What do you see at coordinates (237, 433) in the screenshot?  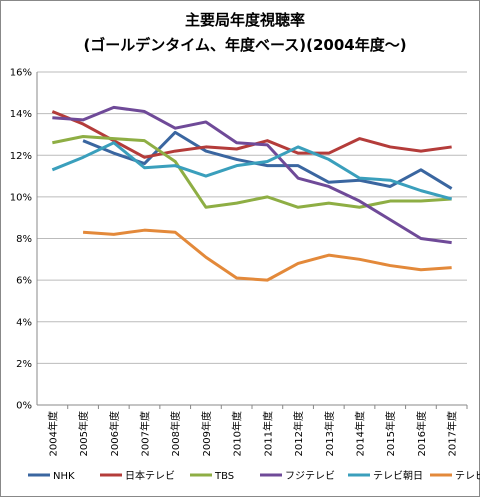 I see `x-tick-label: 2010年度` at bounding box center [237, 433].